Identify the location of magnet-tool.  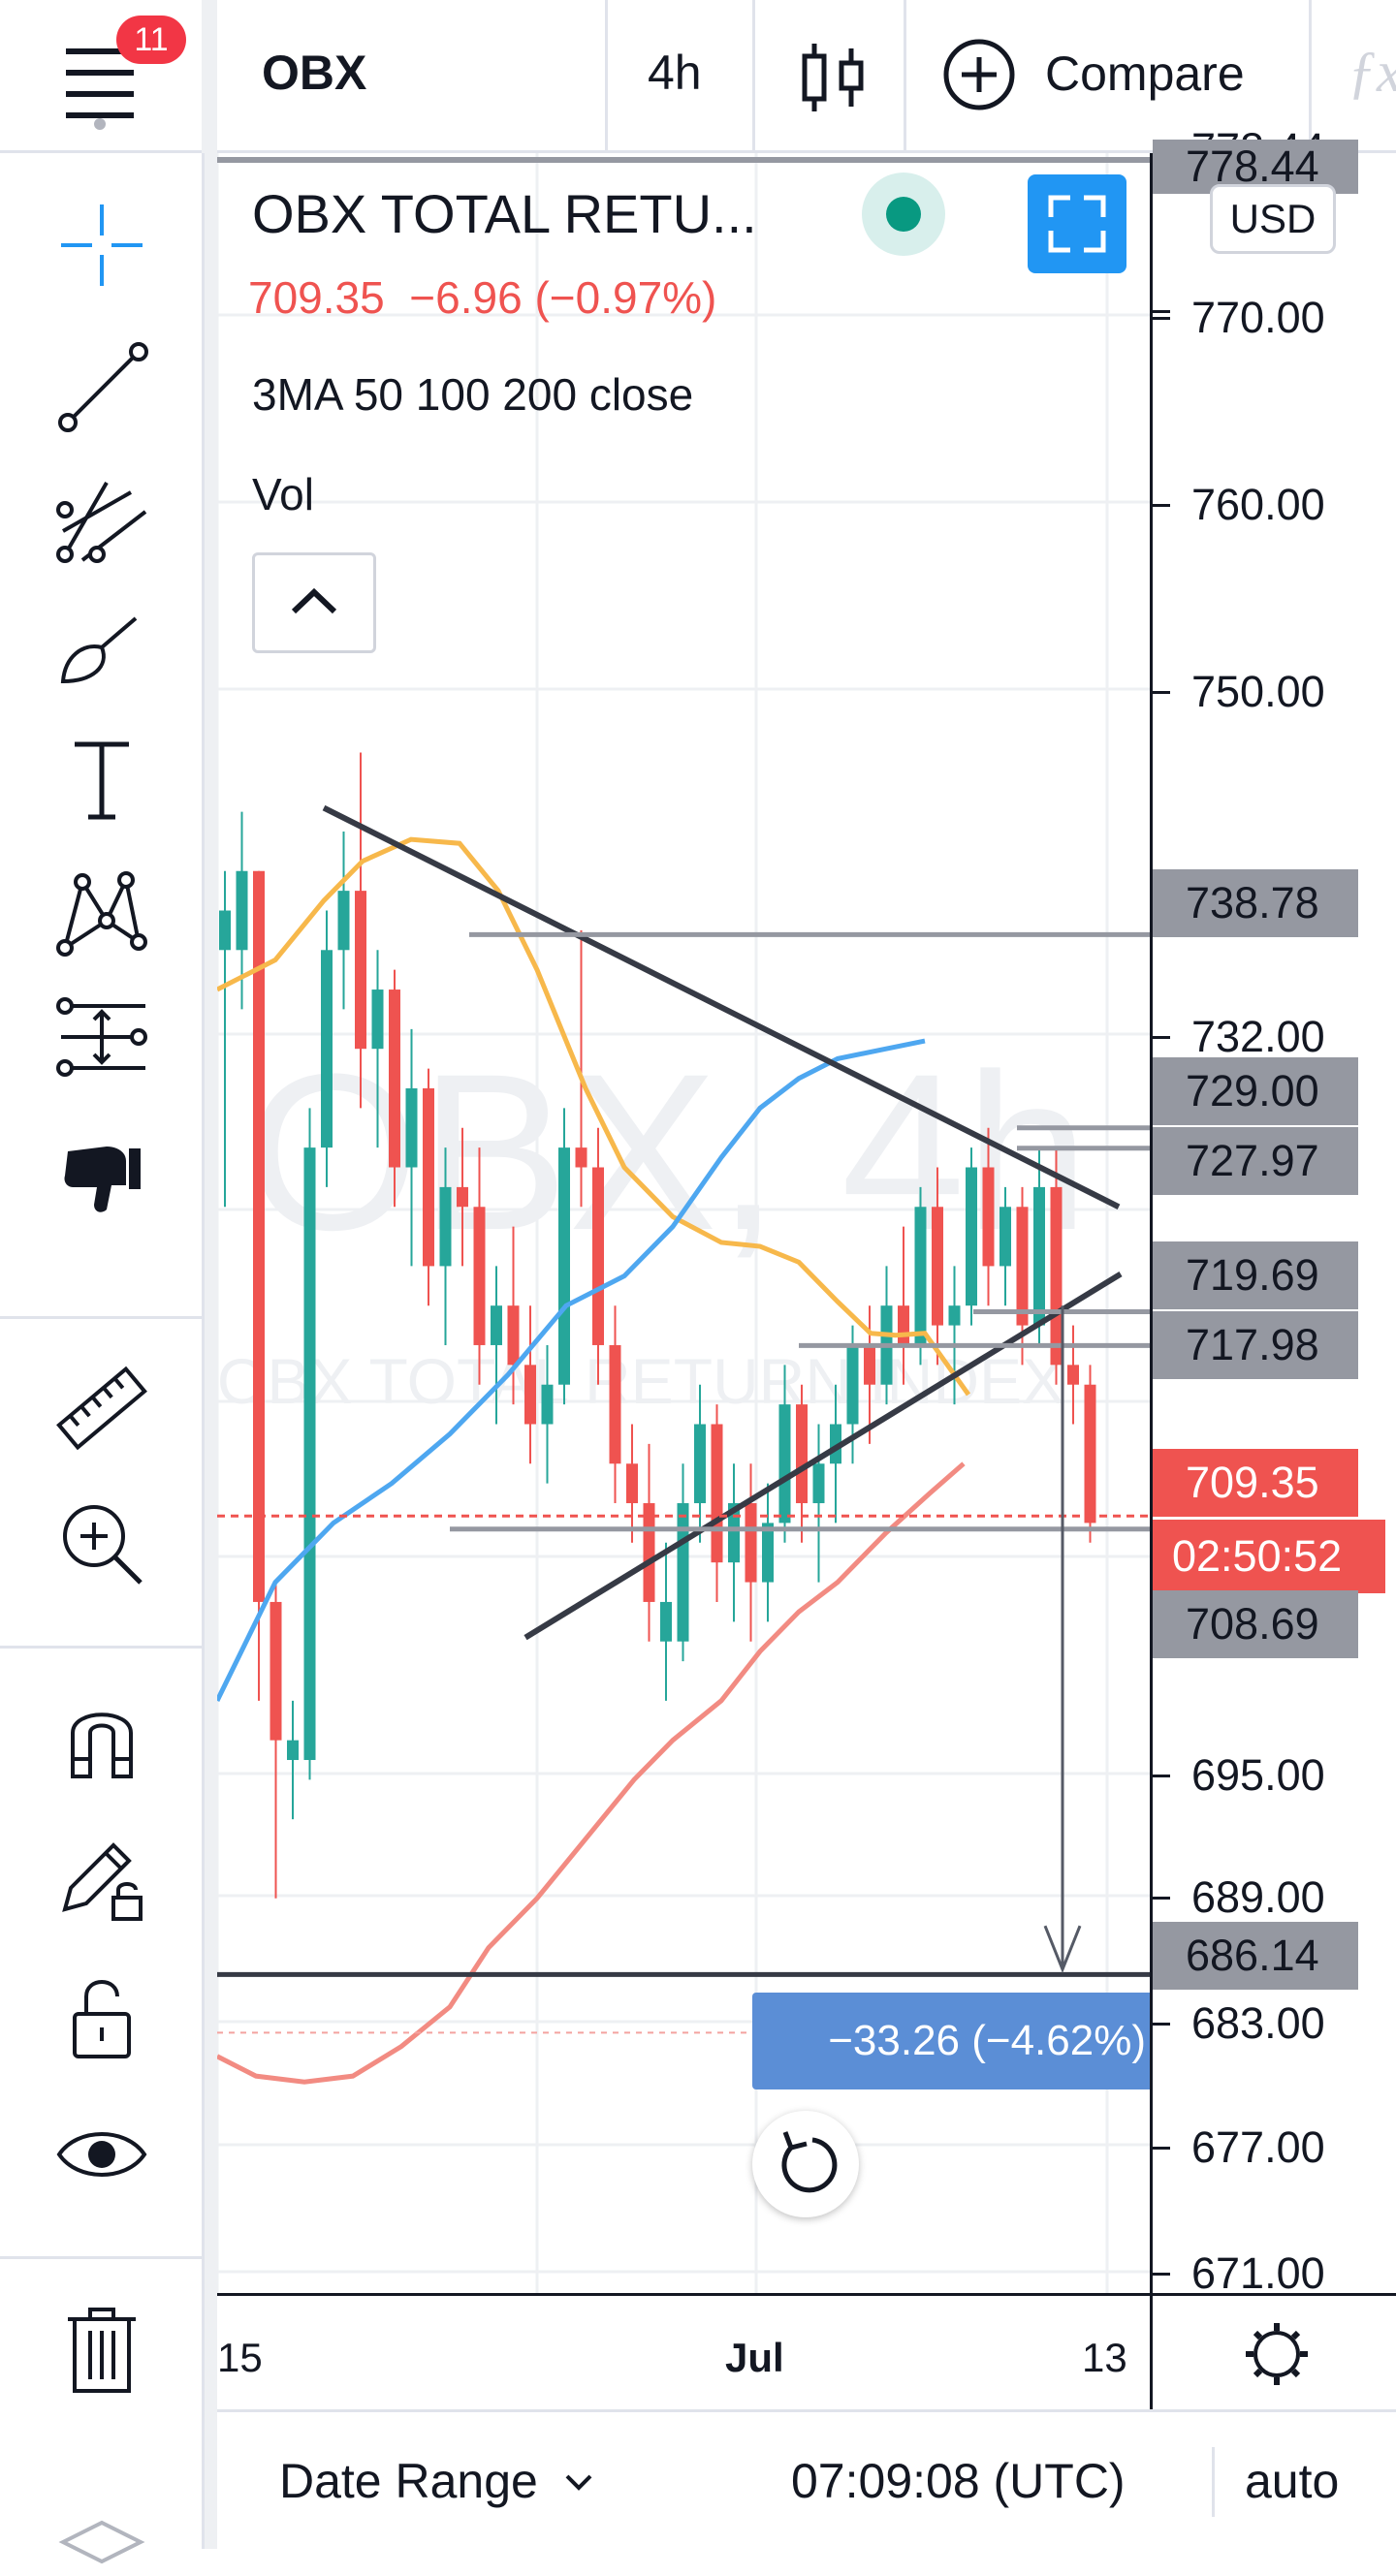
(101, 1737).